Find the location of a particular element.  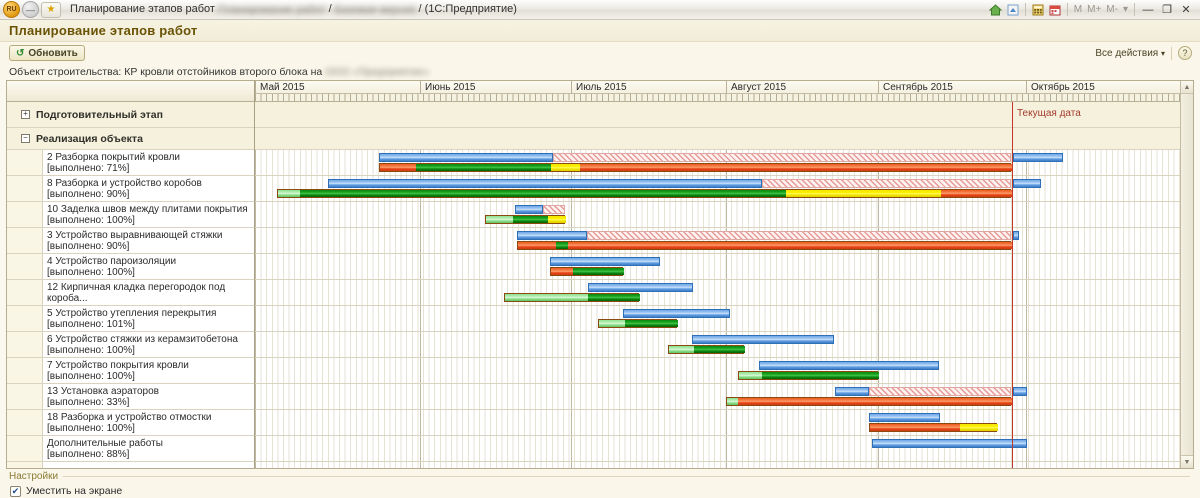

tree-group-inner: + Подготовительный этап is located at coordinates (137, 115).